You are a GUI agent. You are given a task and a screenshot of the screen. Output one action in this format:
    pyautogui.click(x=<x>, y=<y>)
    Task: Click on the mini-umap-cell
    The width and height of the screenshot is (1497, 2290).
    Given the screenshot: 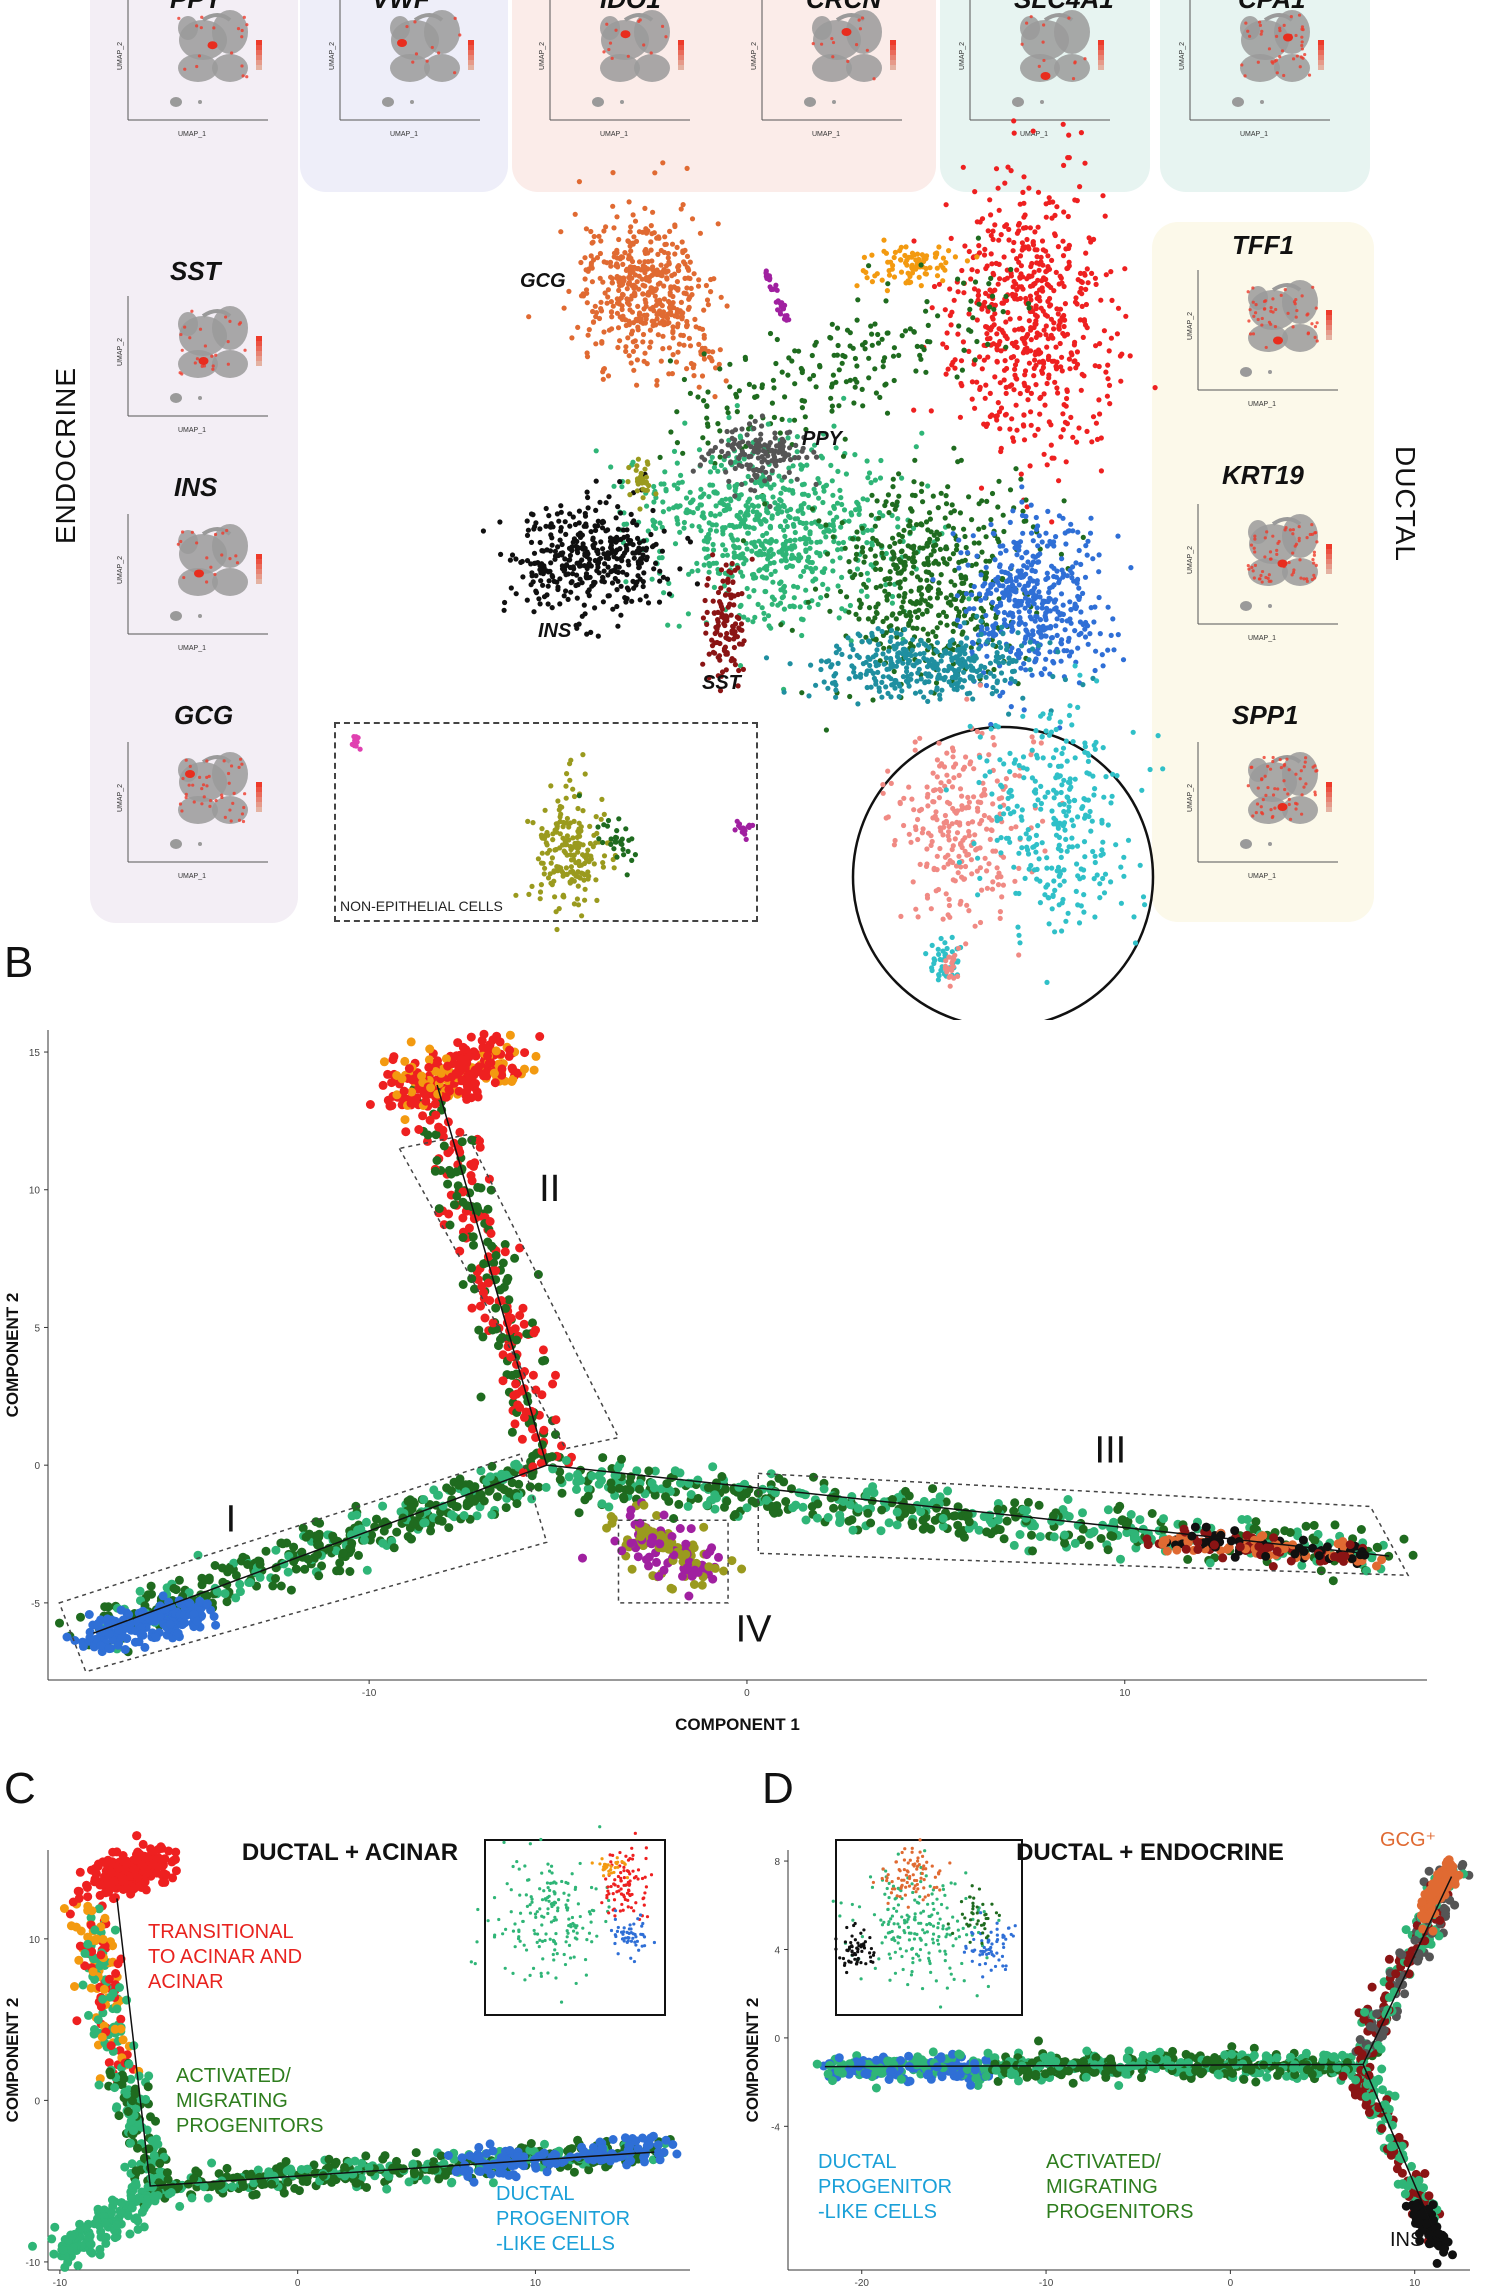 What is the action you would take?
    pyautogui.click(x=1270, y=844)
    